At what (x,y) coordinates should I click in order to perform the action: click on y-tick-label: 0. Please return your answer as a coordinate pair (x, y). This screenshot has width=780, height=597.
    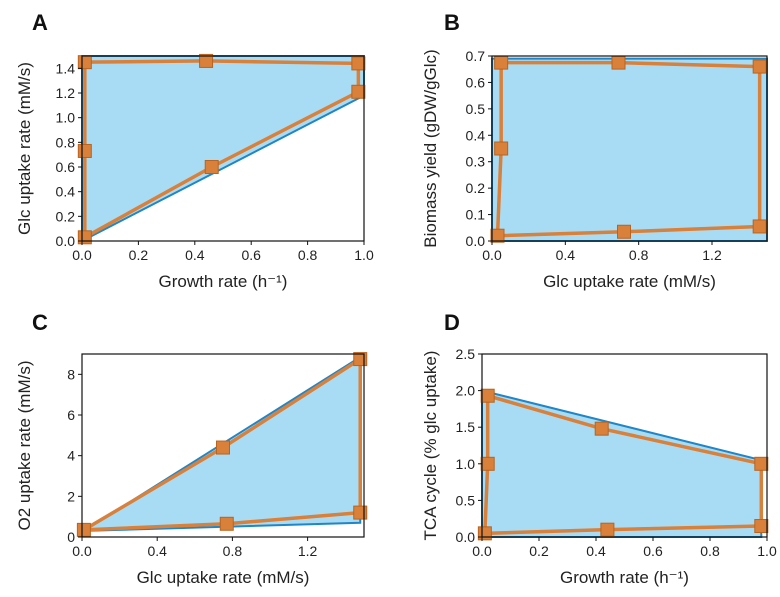
    Looking at the image, I should click on (71, 537).